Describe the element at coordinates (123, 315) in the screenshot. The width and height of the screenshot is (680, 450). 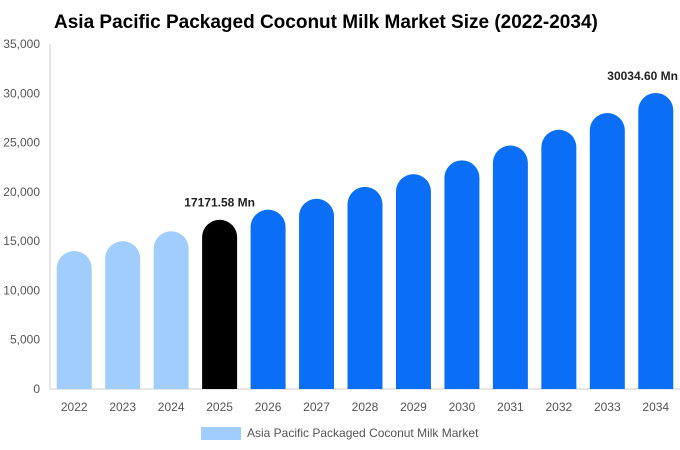
I see `bar-2023` at that location.